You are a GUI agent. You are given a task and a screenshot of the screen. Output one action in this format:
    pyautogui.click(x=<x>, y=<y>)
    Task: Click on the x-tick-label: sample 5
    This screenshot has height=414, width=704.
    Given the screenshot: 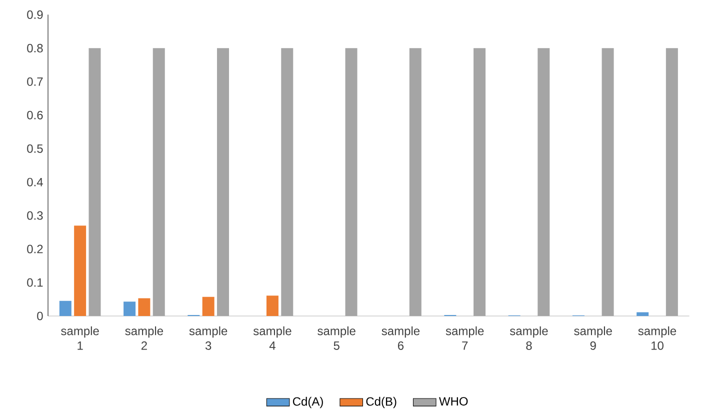 What is the action you would take?
    pyautogui.click(x=337, y=338)
    